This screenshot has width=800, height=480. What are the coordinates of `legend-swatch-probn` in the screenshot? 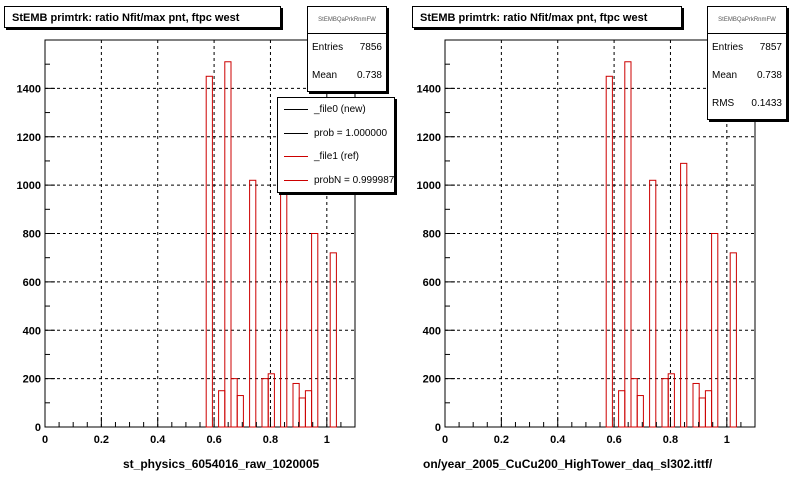 It's located at (296, 180).